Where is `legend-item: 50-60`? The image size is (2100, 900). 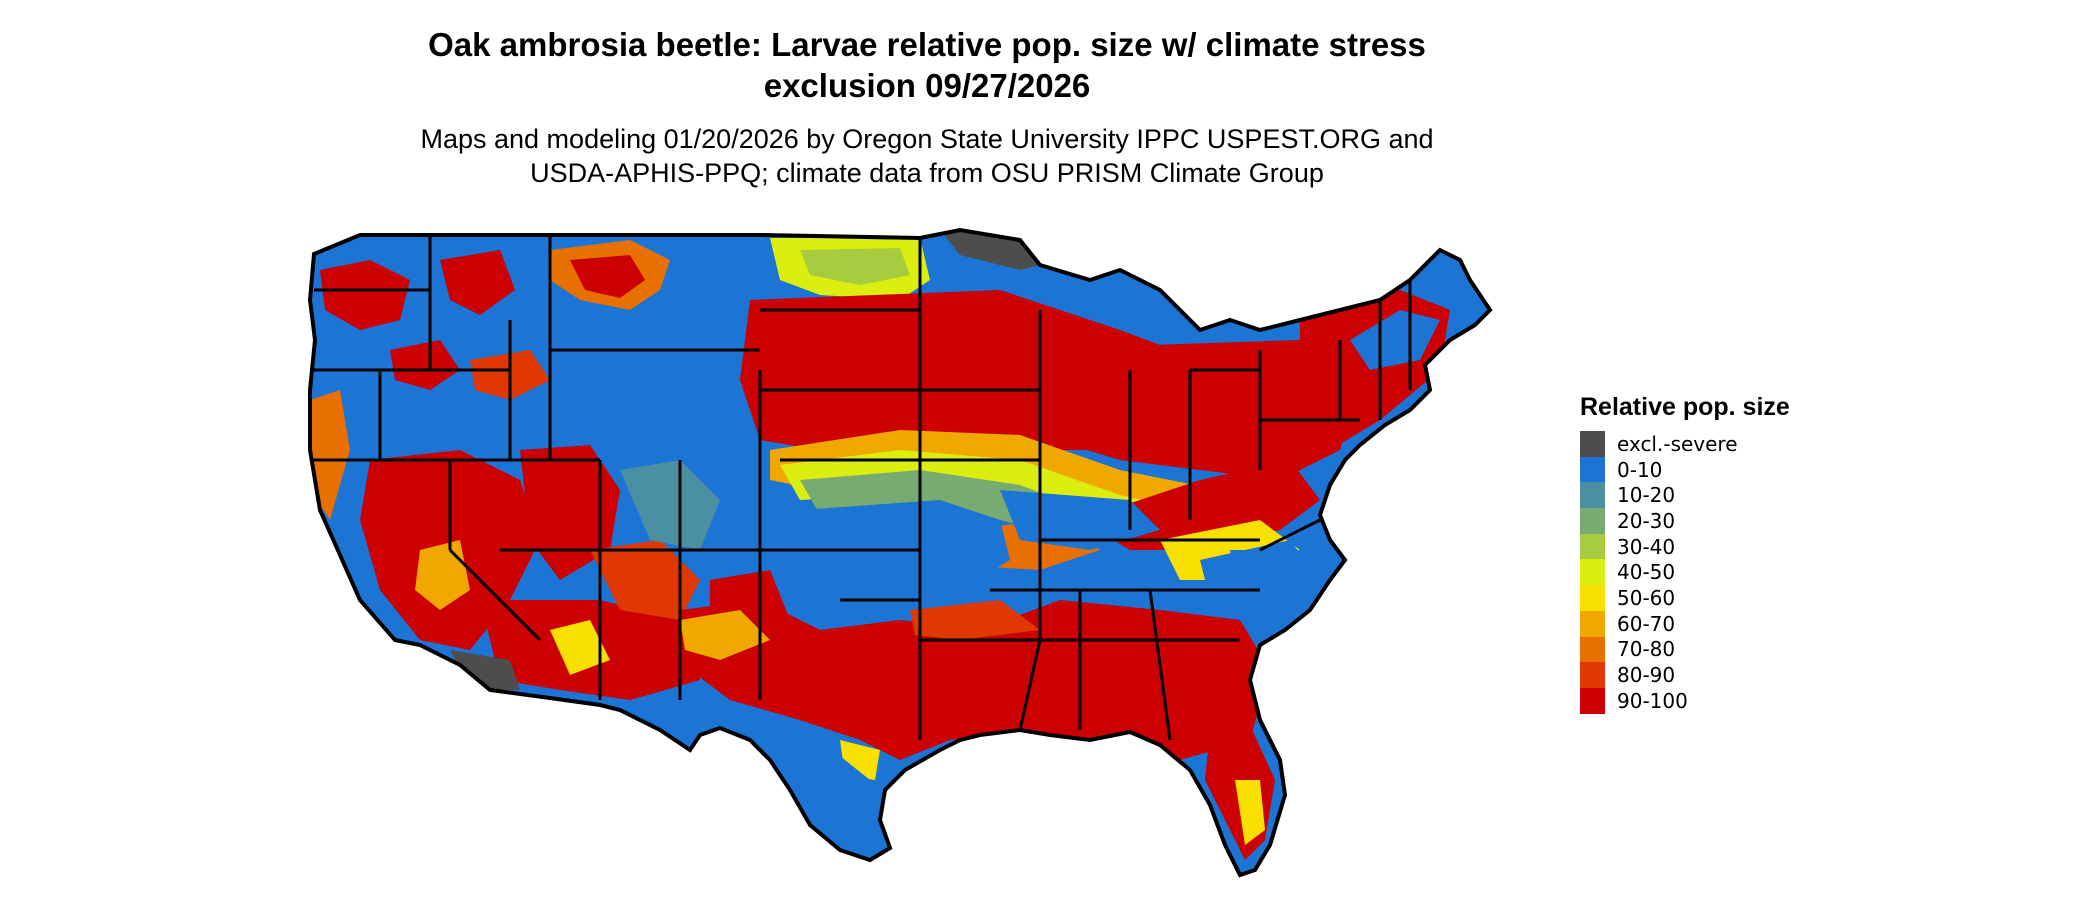 legend-item: 50-60 is located at coordinates (1685, 598).